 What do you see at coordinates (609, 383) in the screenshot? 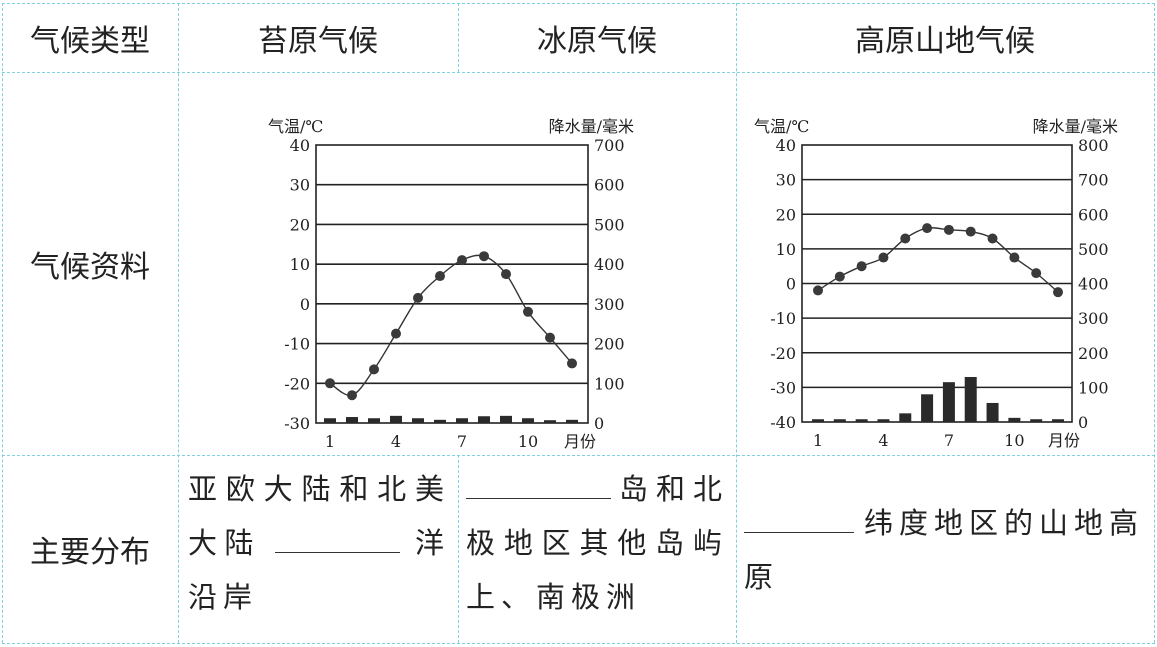
I see `right-tick-label: 100` at bounding box center [609, 383].